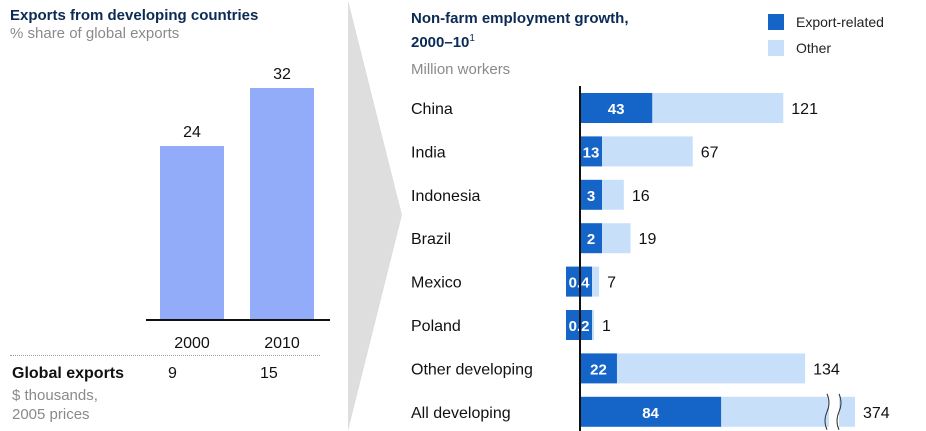 Image resolution: width=926 pixels, height=431 pixels. Describe the element at coordinates (718, 108) in the screenshot. I see `bar-other-China` at that location.